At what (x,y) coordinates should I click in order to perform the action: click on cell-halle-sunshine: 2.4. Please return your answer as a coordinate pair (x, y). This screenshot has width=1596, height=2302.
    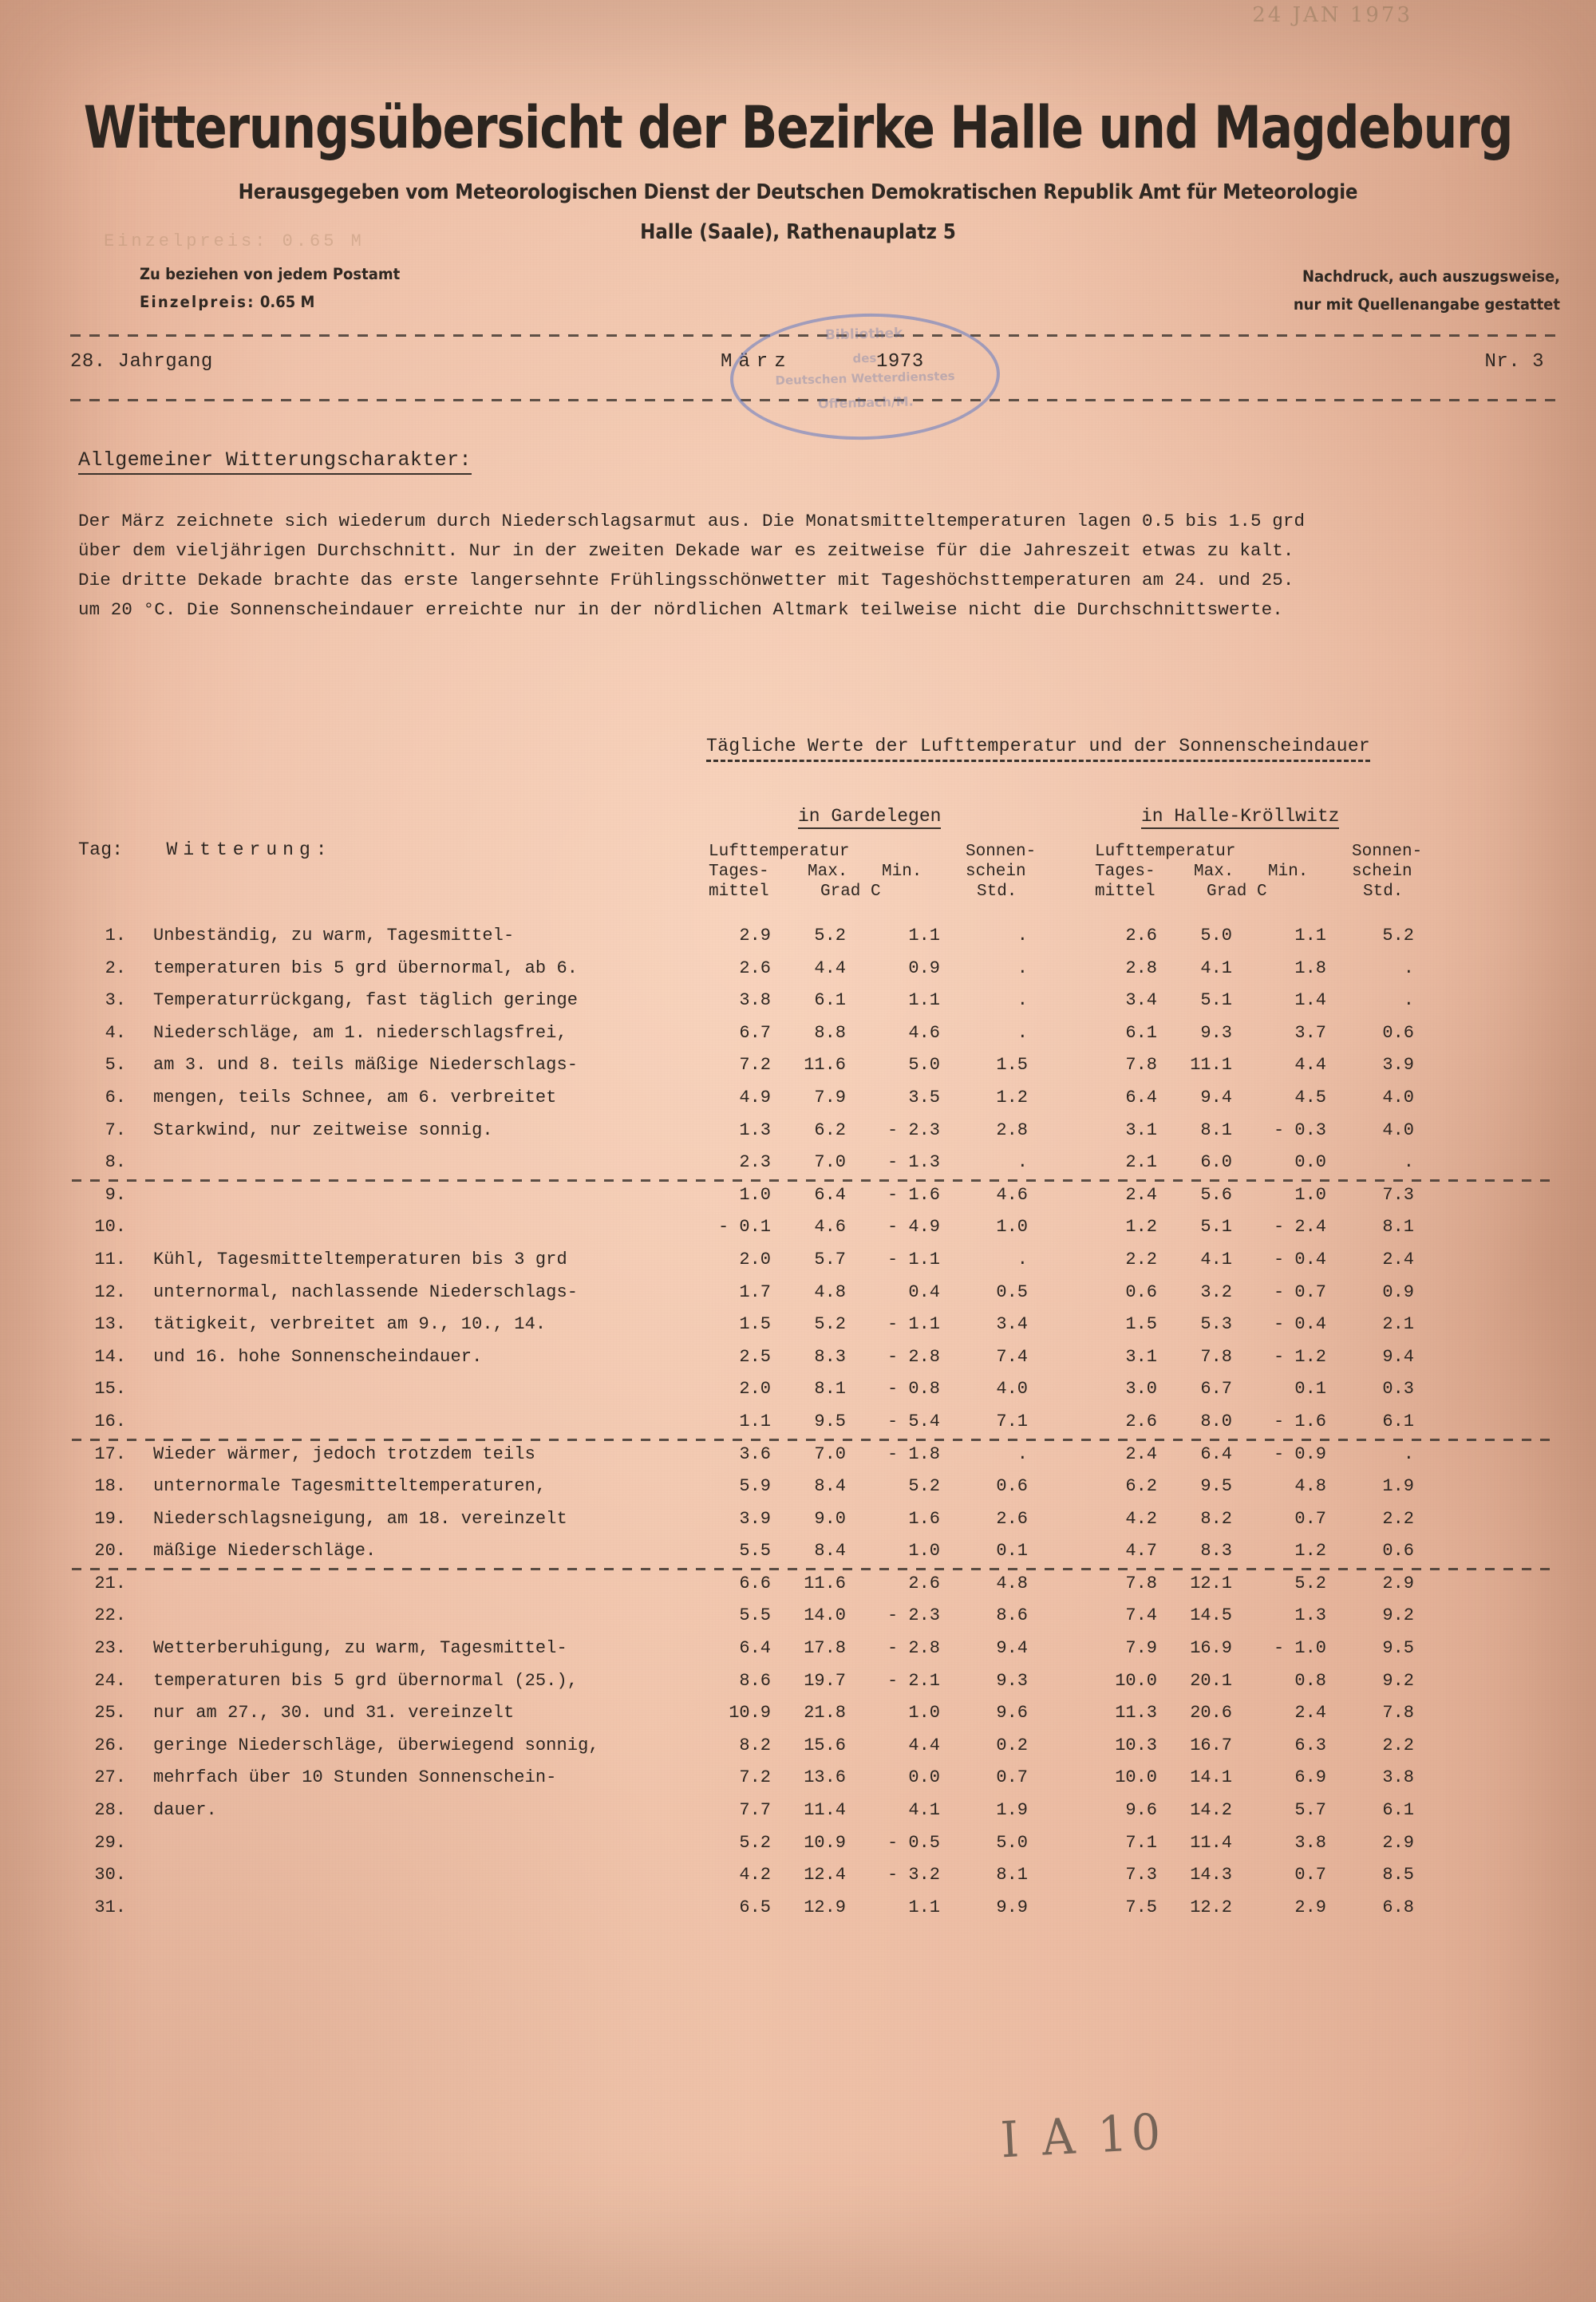
    Looking at the image, I should click on (1398, 1259).